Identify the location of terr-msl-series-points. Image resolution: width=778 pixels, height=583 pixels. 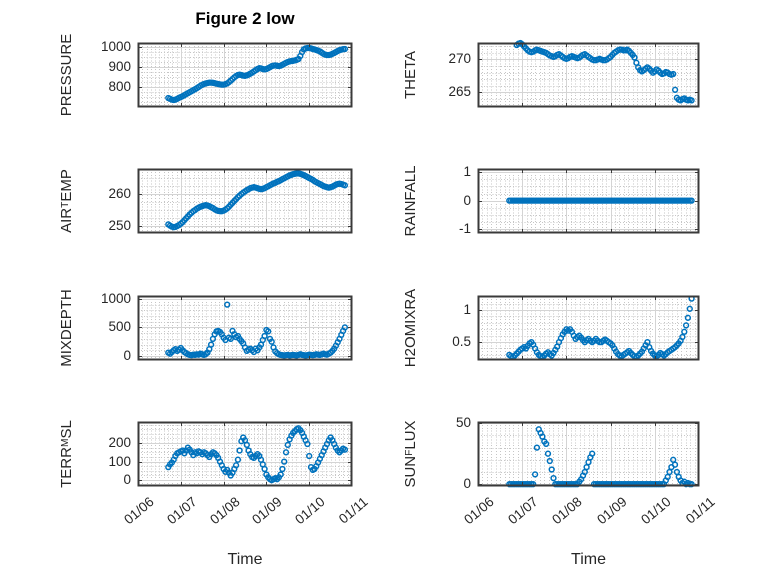
(257, 454).